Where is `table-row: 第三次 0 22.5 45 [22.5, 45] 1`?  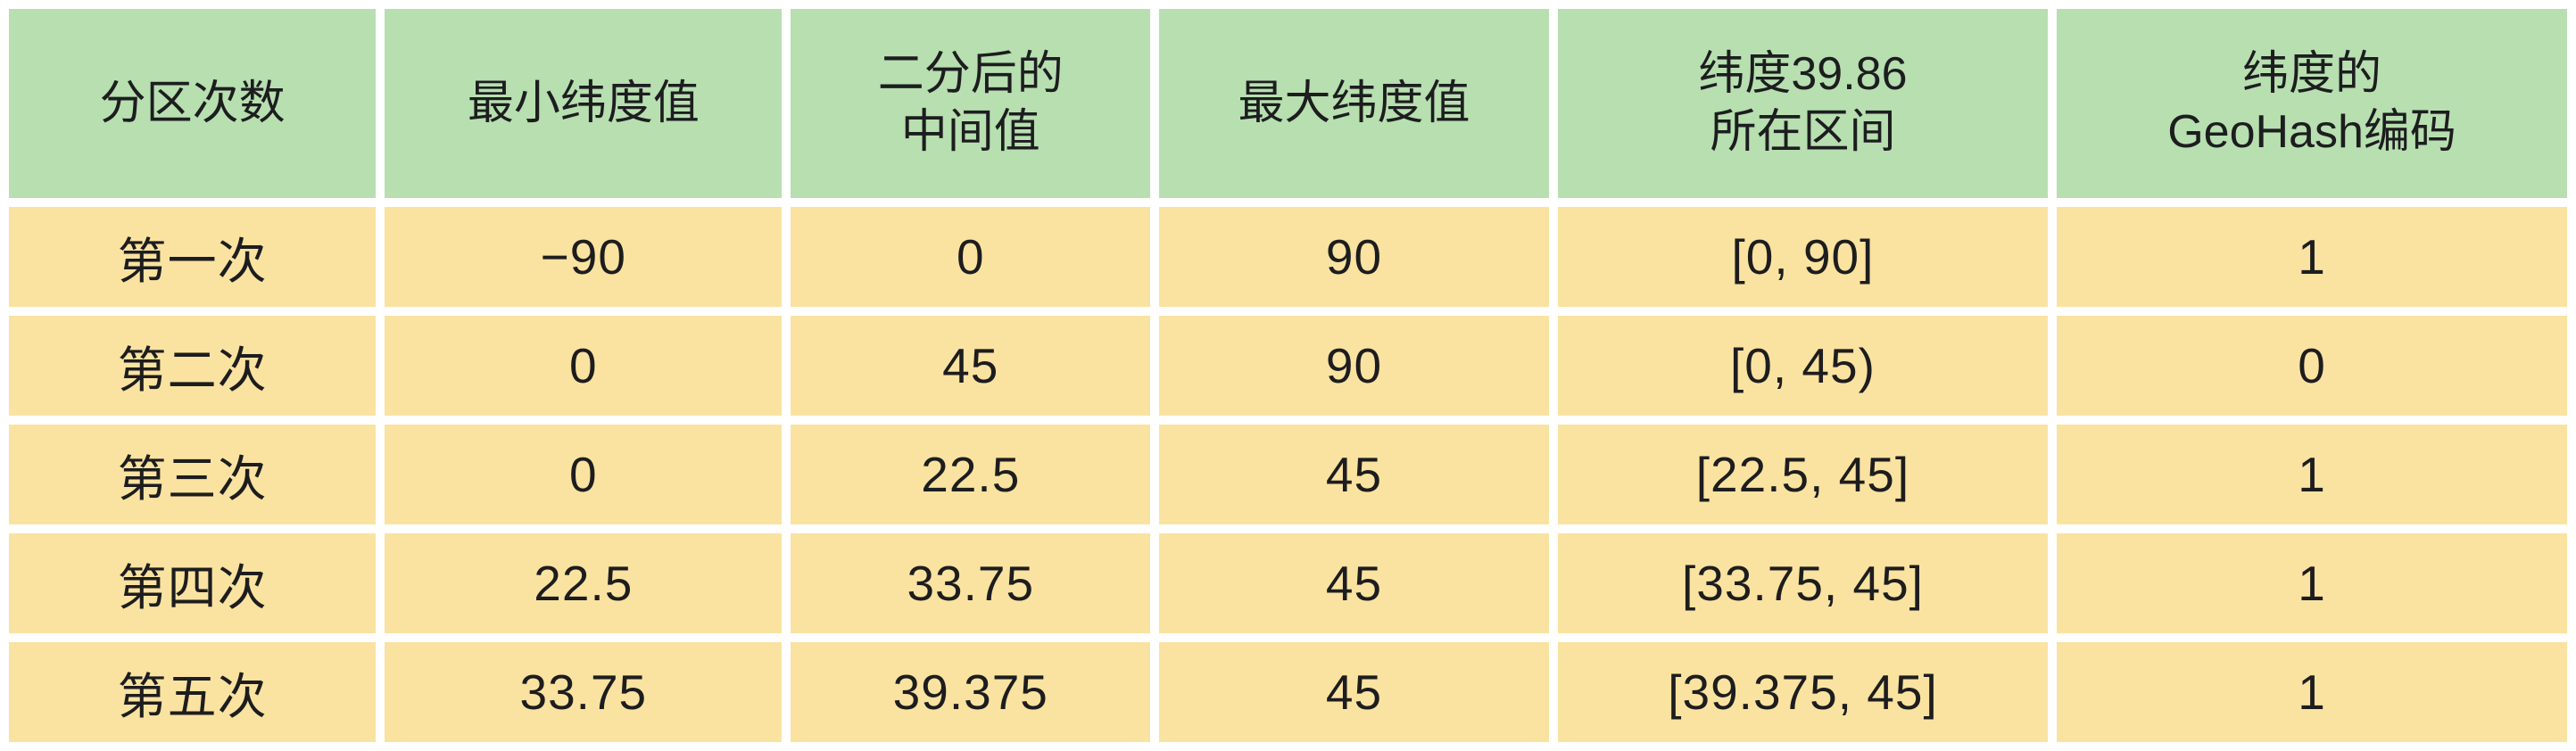
table-row: 第三次 0 22.5 45 [22.5, 45] 1 is located at coordinates (1288, 474).